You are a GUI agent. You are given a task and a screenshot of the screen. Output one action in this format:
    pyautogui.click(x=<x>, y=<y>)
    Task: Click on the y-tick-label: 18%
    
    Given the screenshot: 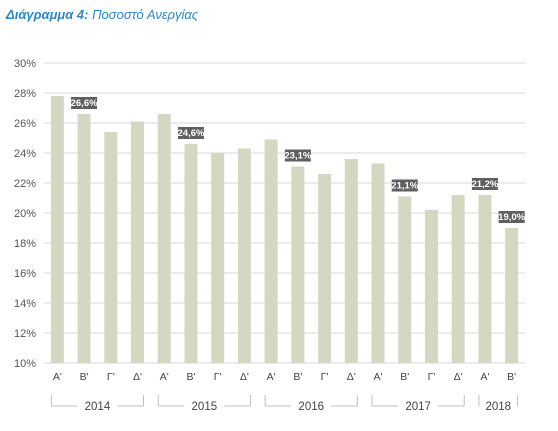 What is the action you would take?
    pyautogui.click(x=25, y=244)
    